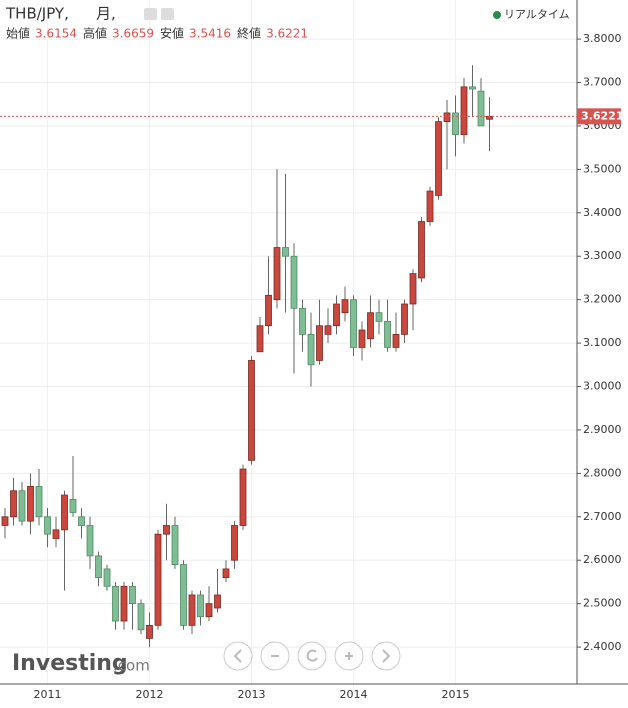  I want to click on y-tick-label: 2.9000, so click(602, 429).